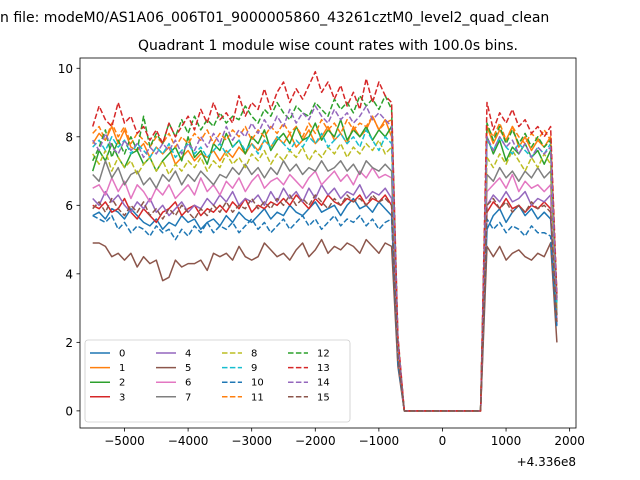 The height and width of the screenshot is (480, 640). I want to click on legend-label-5: 5, so click(188, 368).